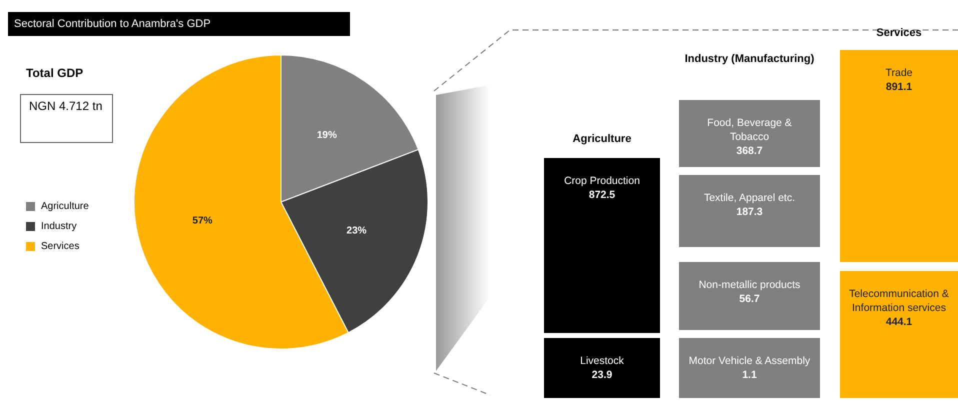 This screenshot has height=401, width=958. What do you see at coordinates (749, 299) in the screenshot?
I see `data-label: 56.7` at bounding box center [749, 299].